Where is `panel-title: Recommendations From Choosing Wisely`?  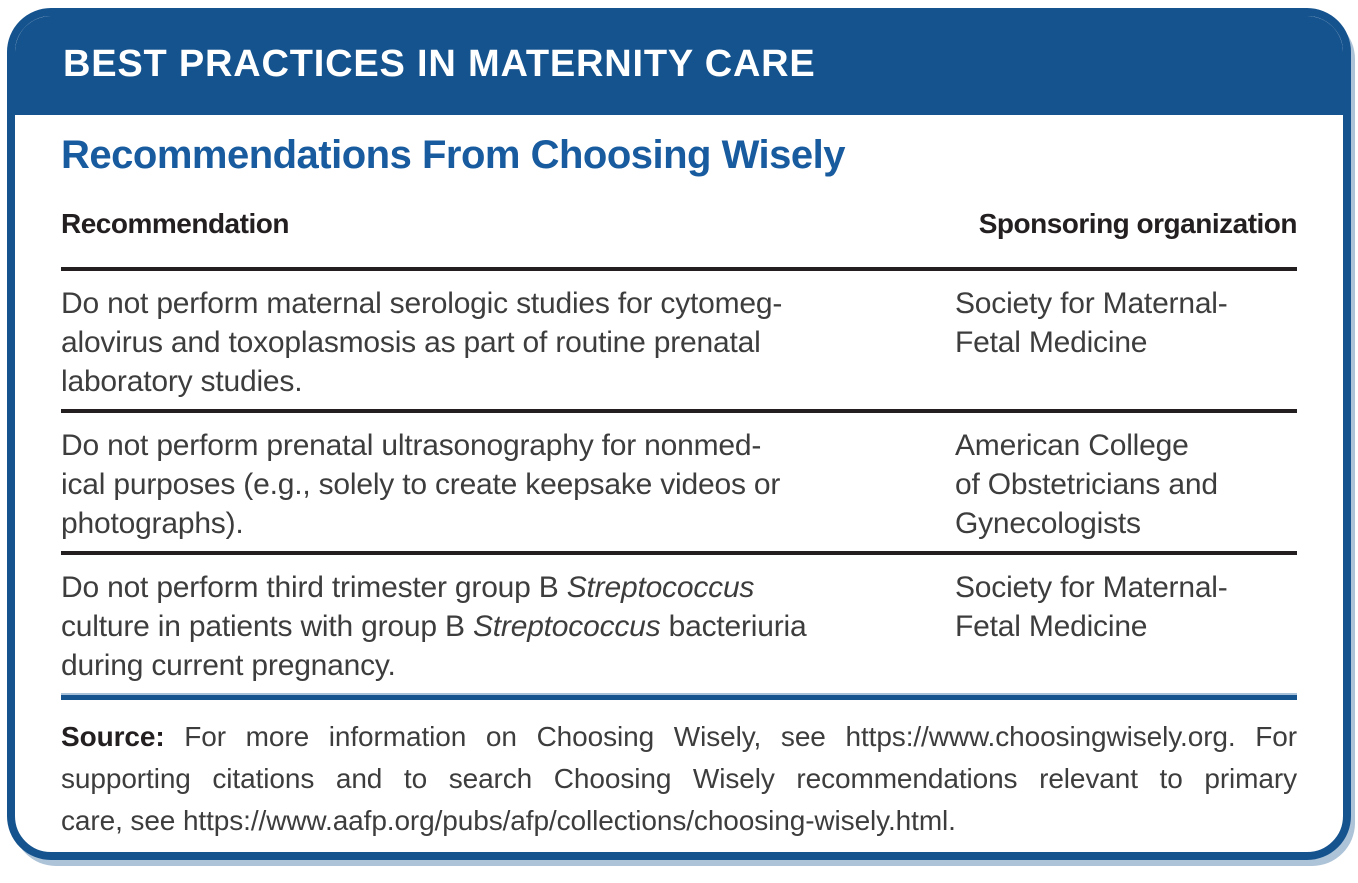 panel-title: Recommendations From Choosing Wisely is located at coordinates (453, 155).